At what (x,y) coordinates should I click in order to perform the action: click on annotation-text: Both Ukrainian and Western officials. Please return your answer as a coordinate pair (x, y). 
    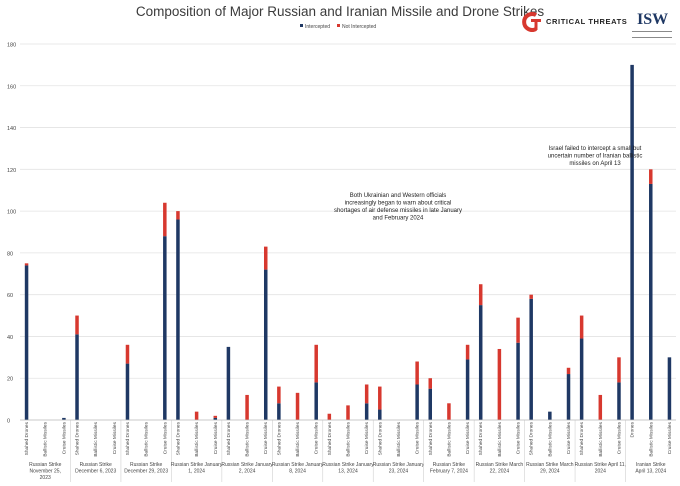
    Looking at the image, I should click on (398, 196).